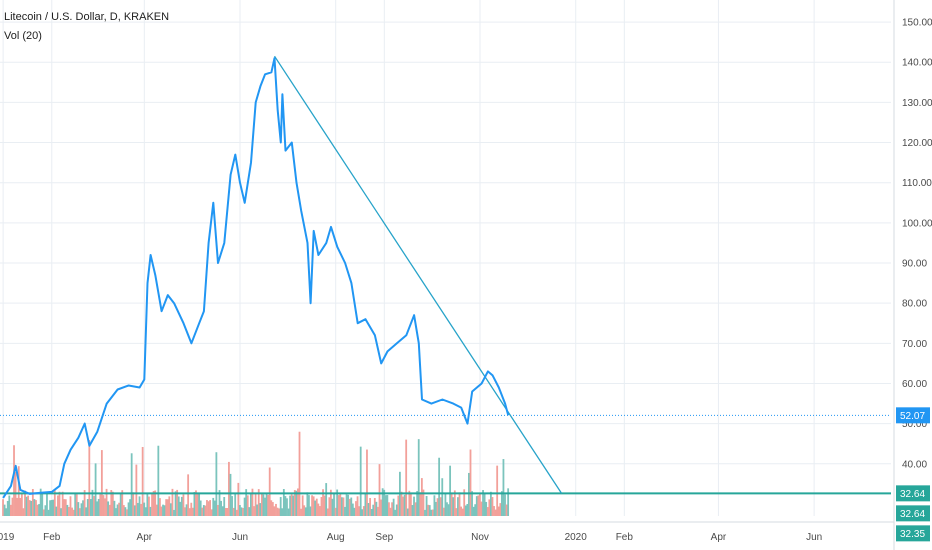 This screenshot has width=932, height=550. I want to click on y-tick-label: 150.00, so click(917, 23).